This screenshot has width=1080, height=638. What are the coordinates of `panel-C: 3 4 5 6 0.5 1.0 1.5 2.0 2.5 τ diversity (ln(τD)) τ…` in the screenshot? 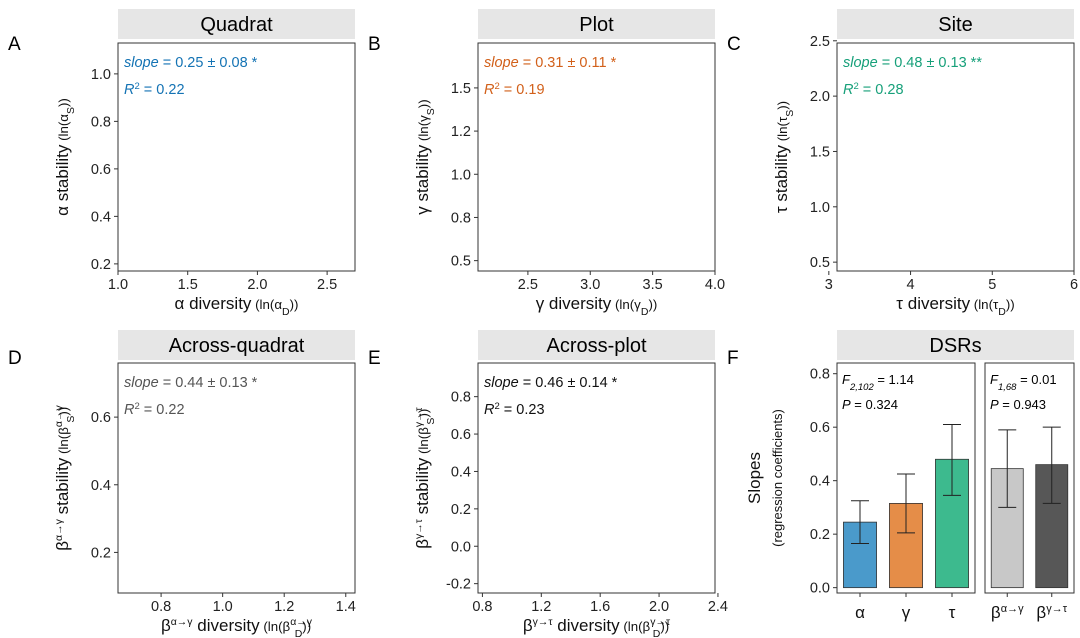 It's located at (925, 176).